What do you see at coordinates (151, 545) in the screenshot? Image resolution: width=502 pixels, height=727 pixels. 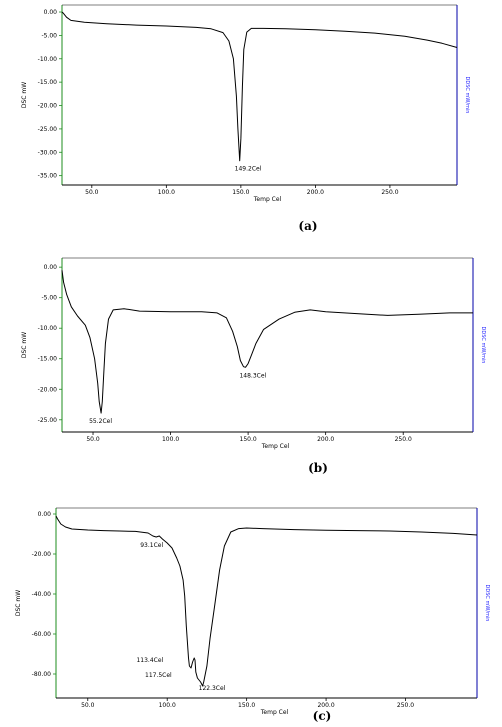 I see `peak-annotation: 93.1Cel` at bounding box center [151, 545].